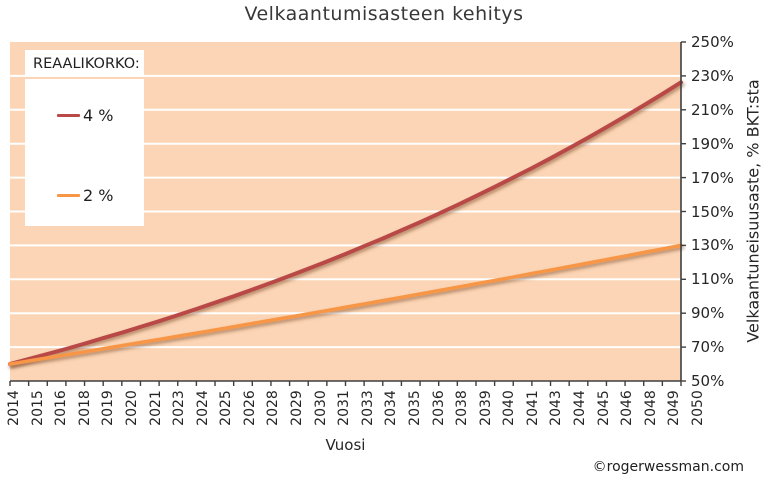 The image size is (768, 499). I want to click on x-tick-label: 2024, so click(202, 408).